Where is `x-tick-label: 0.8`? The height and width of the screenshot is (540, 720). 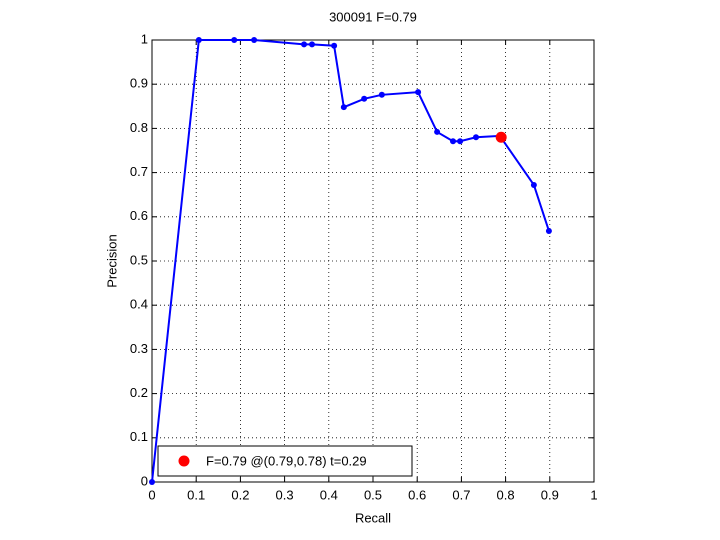 x-tick-label: 0.8 is located at coordinates (506, 494).